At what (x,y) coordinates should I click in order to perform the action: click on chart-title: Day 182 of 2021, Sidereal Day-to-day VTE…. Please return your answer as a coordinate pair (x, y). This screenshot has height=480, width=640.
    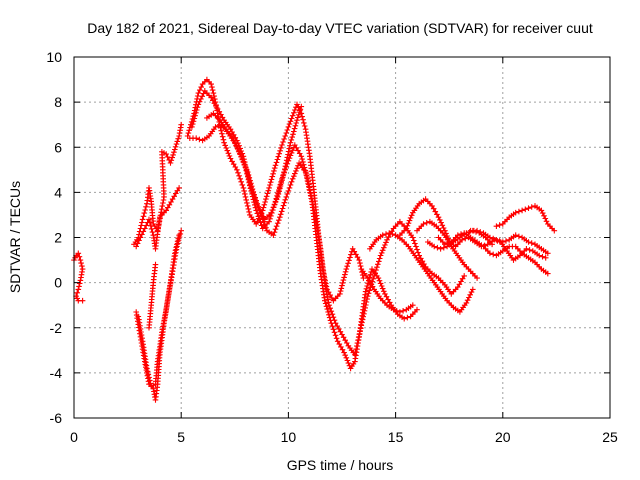
    Looking at the image, I should click on (340, 28).